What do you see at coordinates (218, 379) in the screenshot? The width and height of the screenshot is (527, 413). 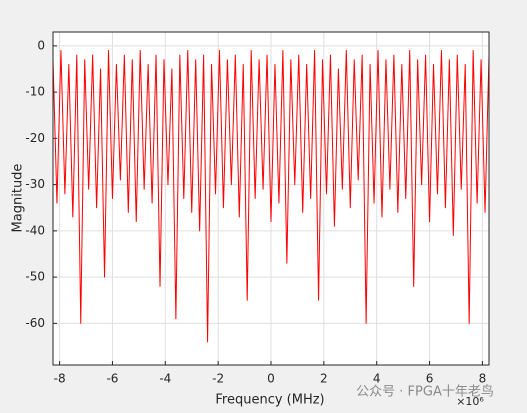 I see `x-tick-label: -2` at bounding box center [218, 379].